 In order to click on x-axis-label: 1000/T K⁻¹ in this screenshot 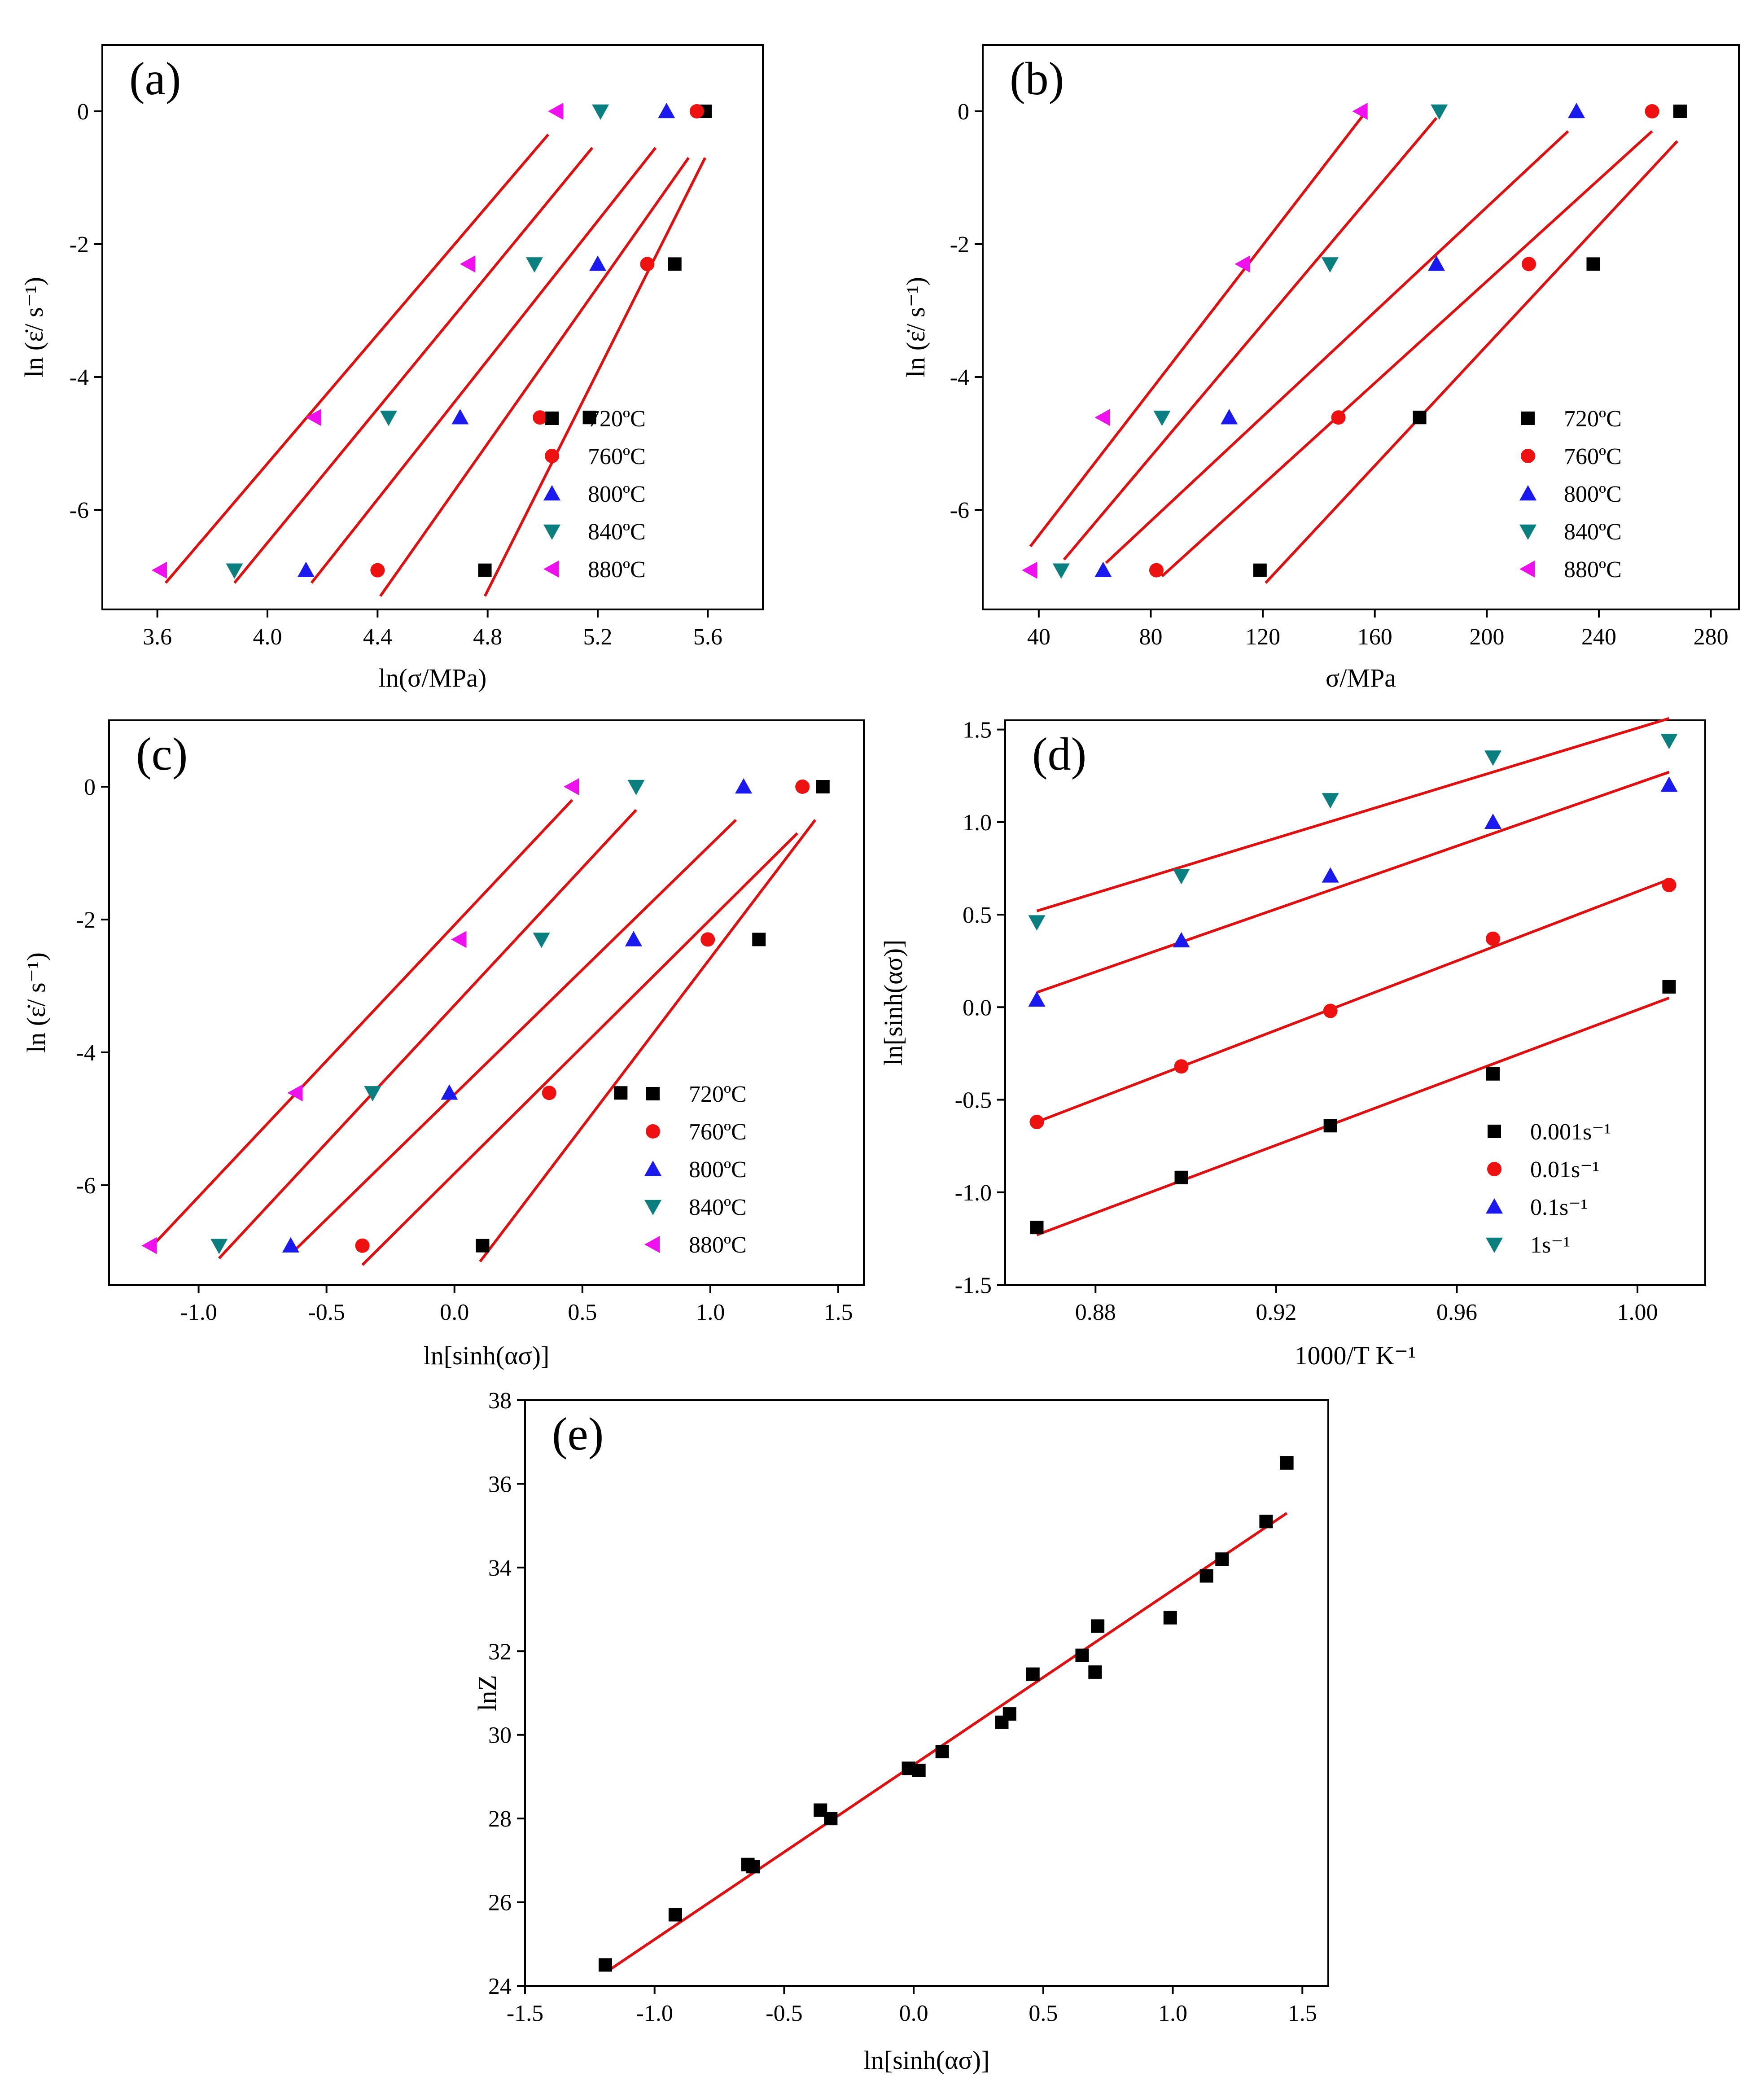, I will do `click(1355, 1355)`.